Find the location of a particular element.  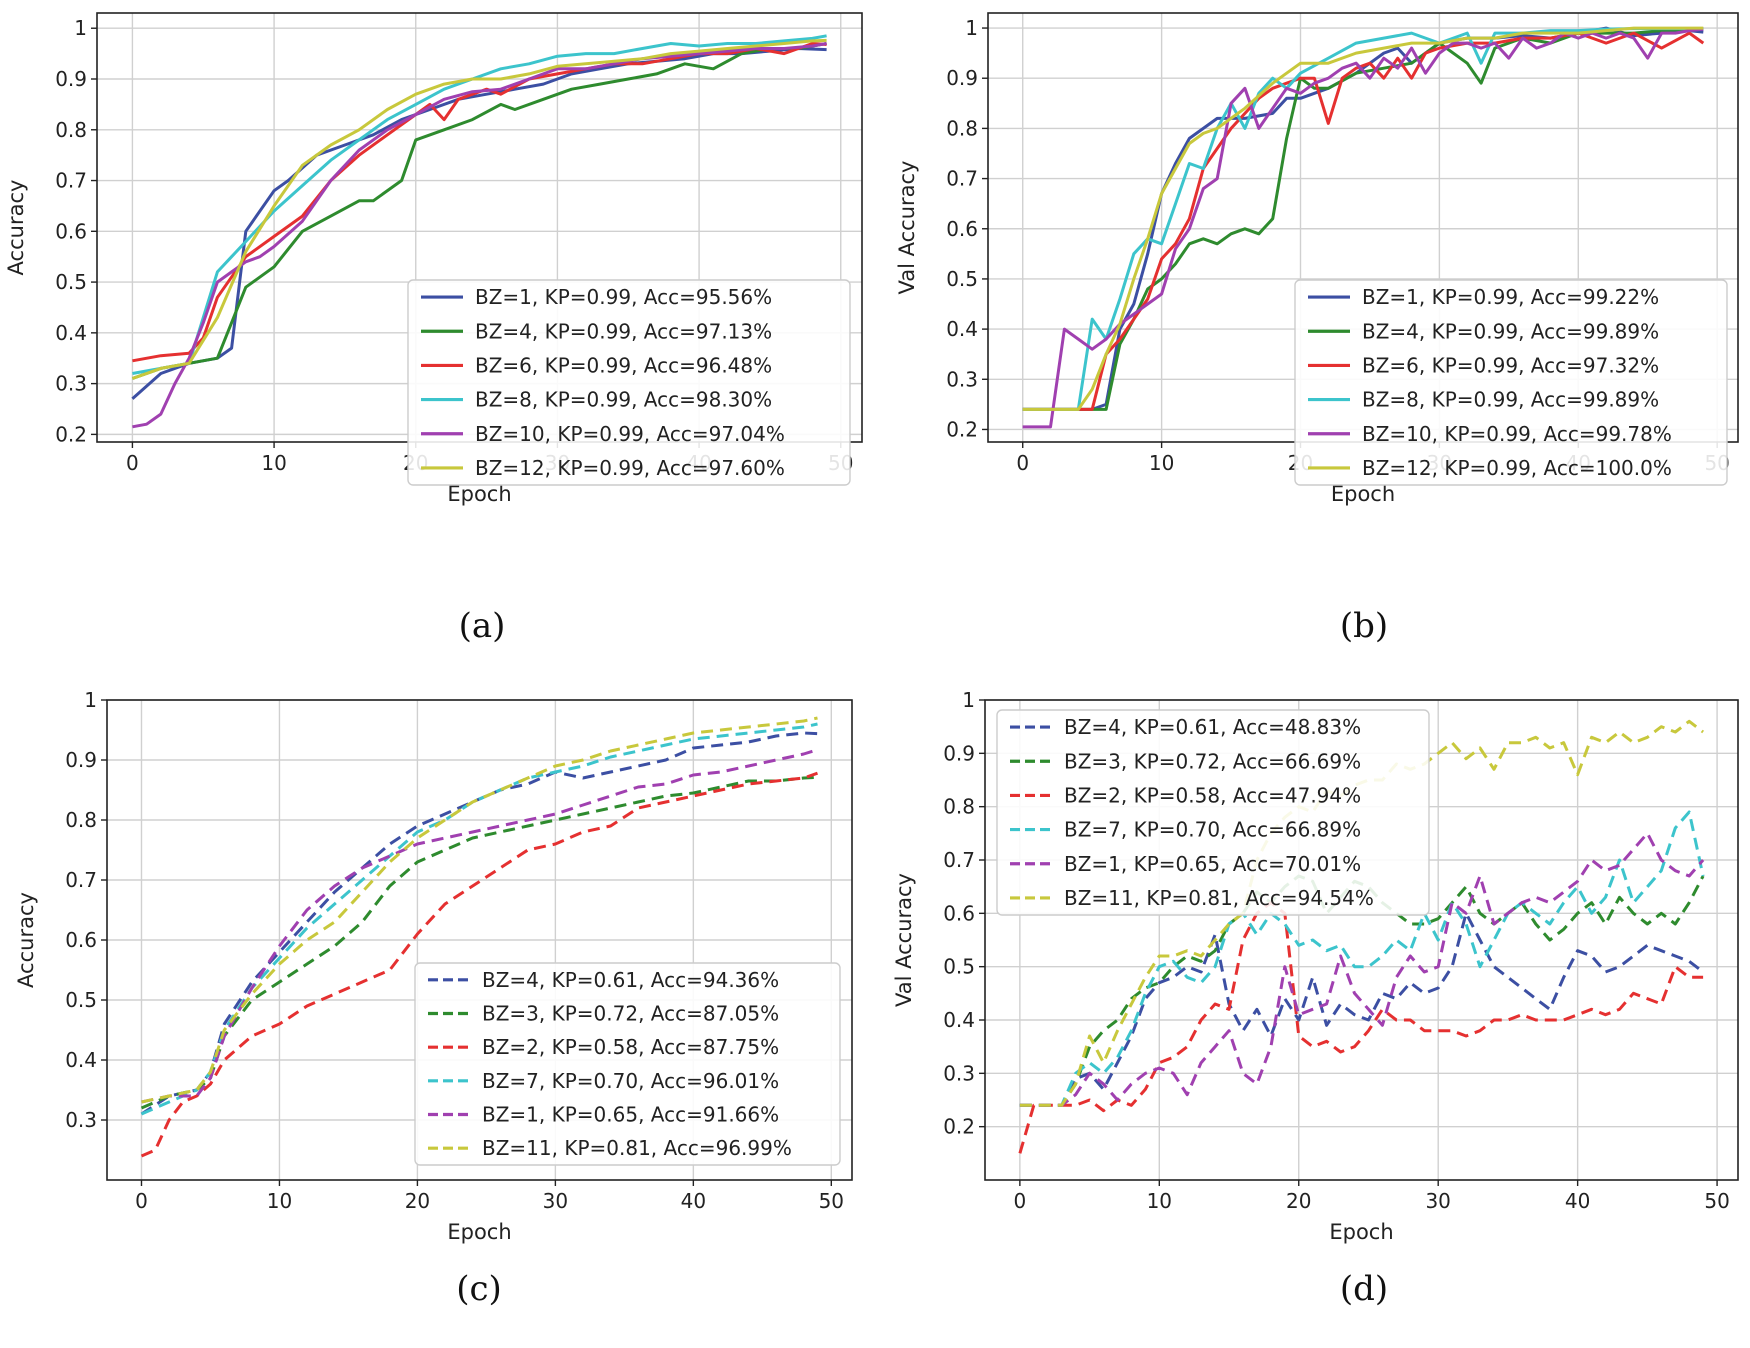

legend-entry-2: BZ=3, KP=0.72, Acc=66.69% is located at coordinates (1212, 761).